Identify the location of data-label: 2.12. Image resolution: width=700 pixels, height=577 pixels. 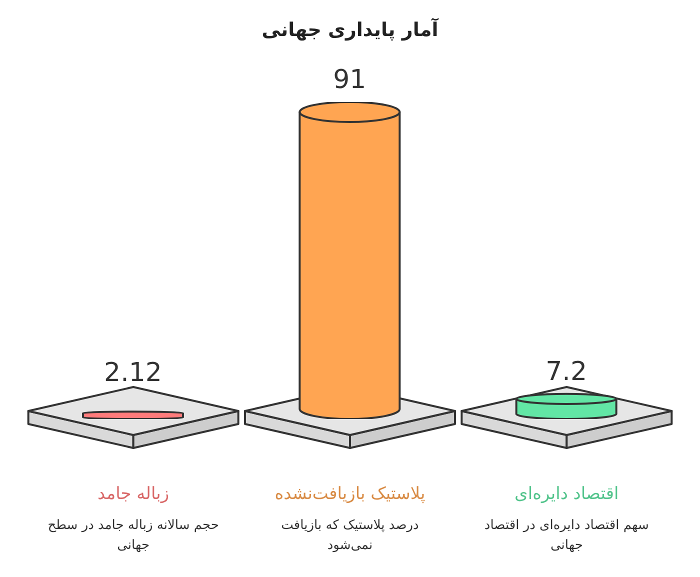
(133, 373).